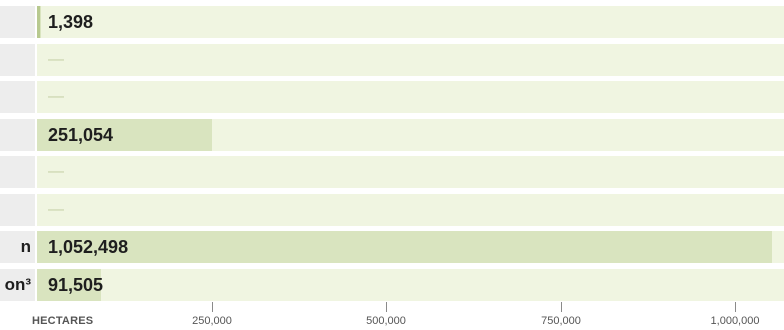 The height and width of the screenshot is (330, 784). What do you see at coordinates (212, 321) in the screenshot?
I see `x-tick-label: 250,000` at bounding box center [212, 321].